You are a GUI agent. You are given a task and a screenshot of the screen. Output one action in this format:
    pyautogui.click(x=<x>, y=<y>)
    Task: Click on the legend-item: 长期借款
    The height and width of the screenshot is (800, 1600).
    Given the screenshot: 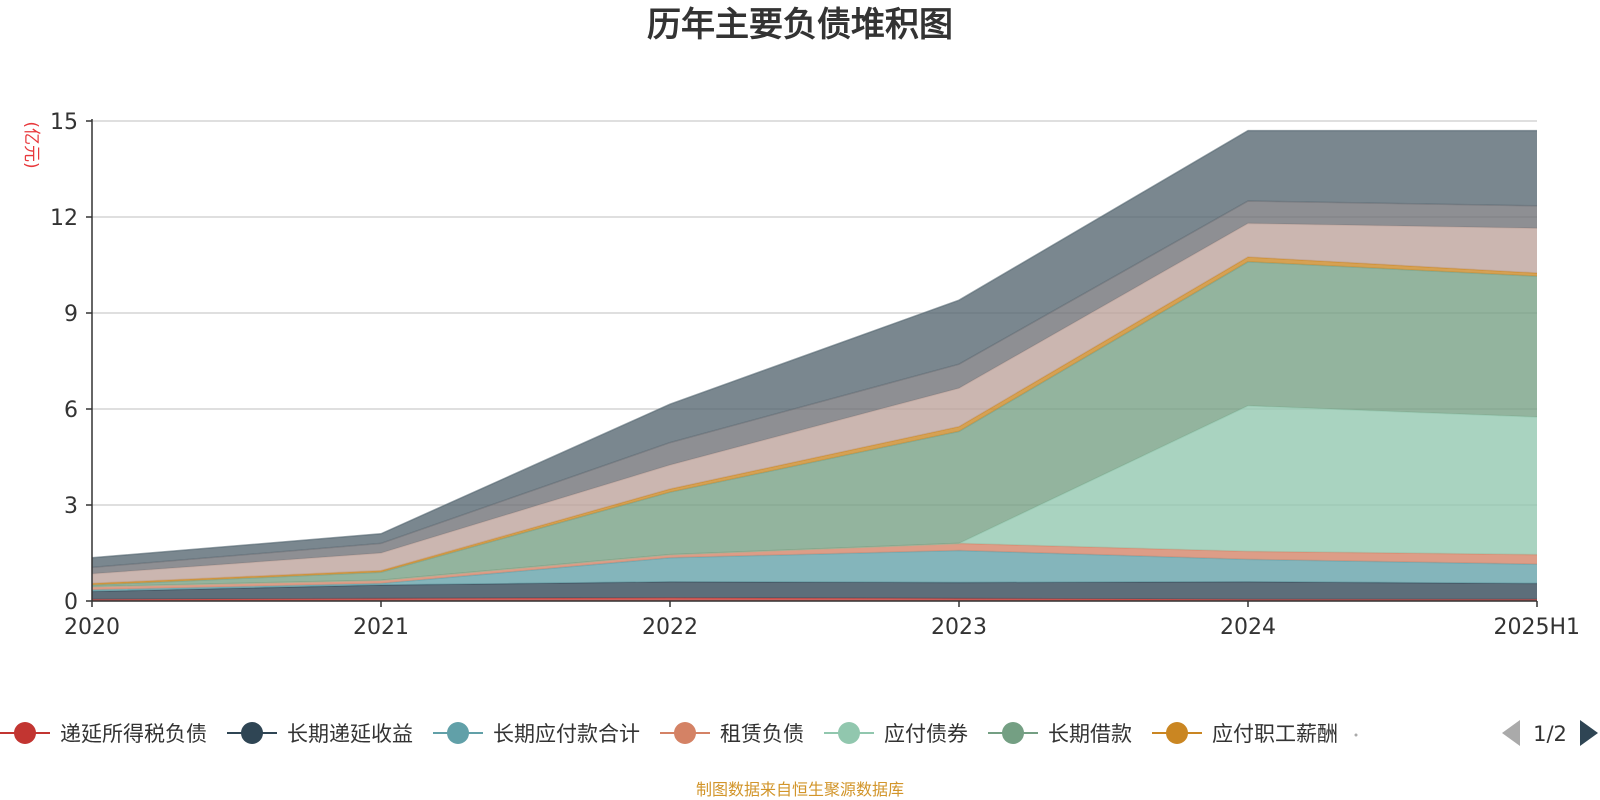 What is the action you would take?
    pyautogui.click(x=1060, y=734)
    